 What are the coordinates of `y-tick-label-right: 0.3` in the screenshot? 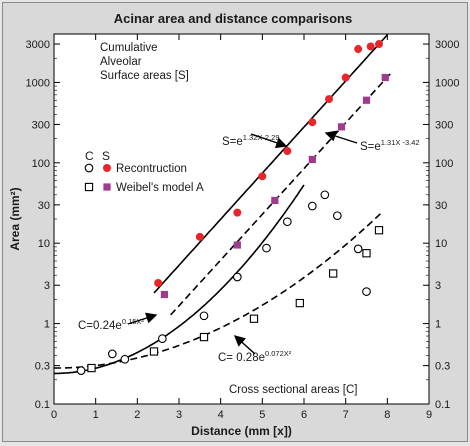 It's located at (442, 367).